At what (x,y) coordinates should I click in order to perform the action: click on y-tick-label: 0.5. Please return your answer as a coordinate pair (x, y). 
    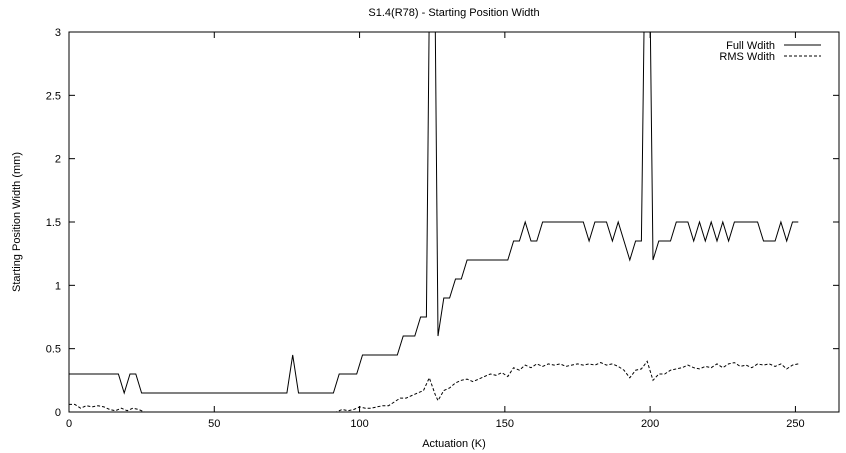
    Looking at the image, I should click on (53, 350).